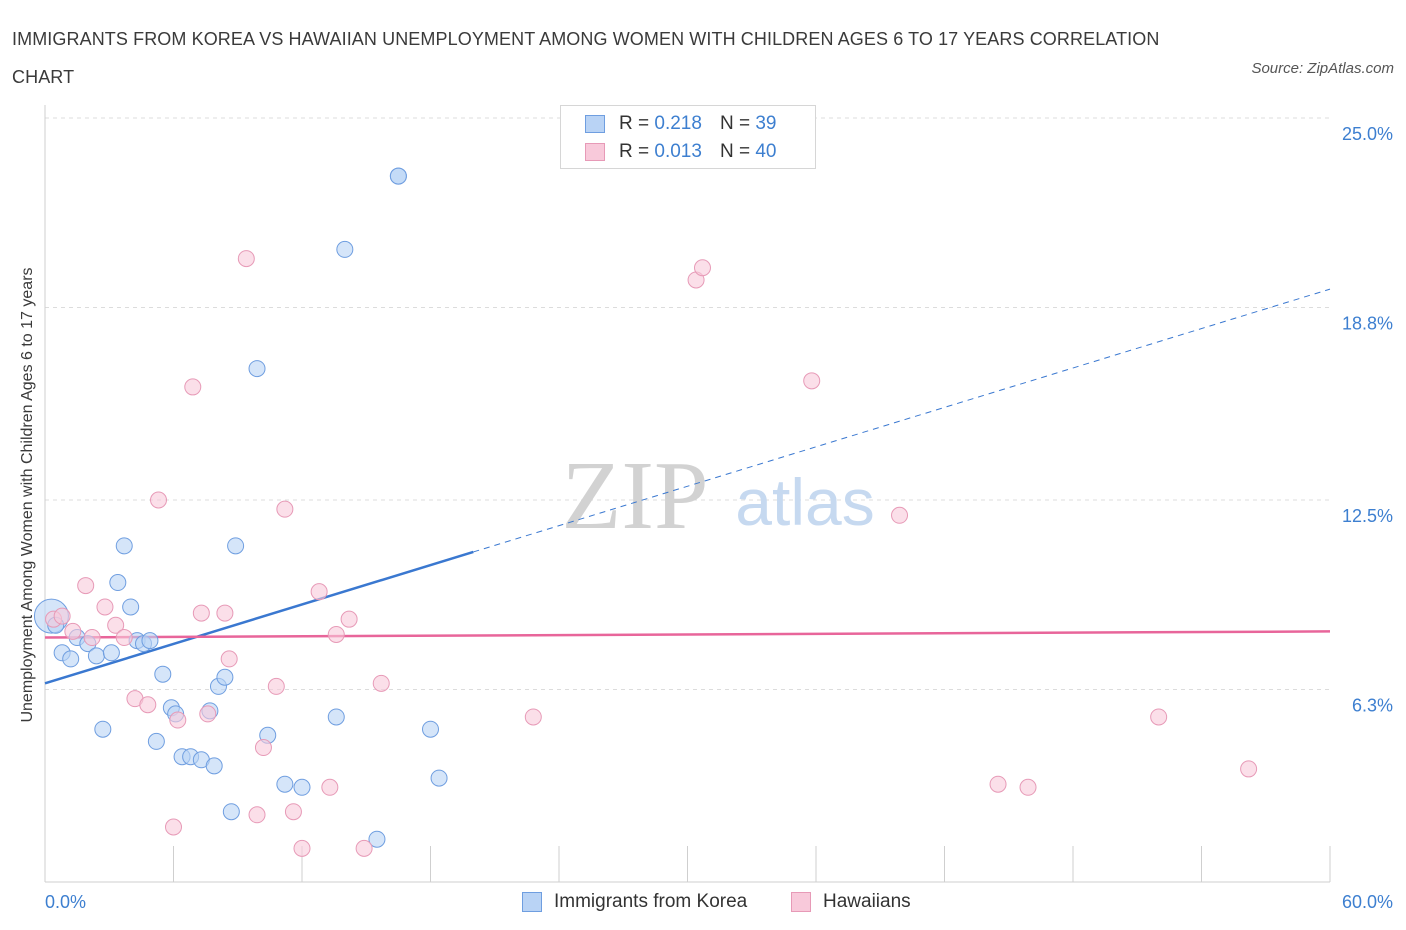  Describe the element at coordinates (595, 124) in the screenshot. I see `legend-swatch-korea` at that location.